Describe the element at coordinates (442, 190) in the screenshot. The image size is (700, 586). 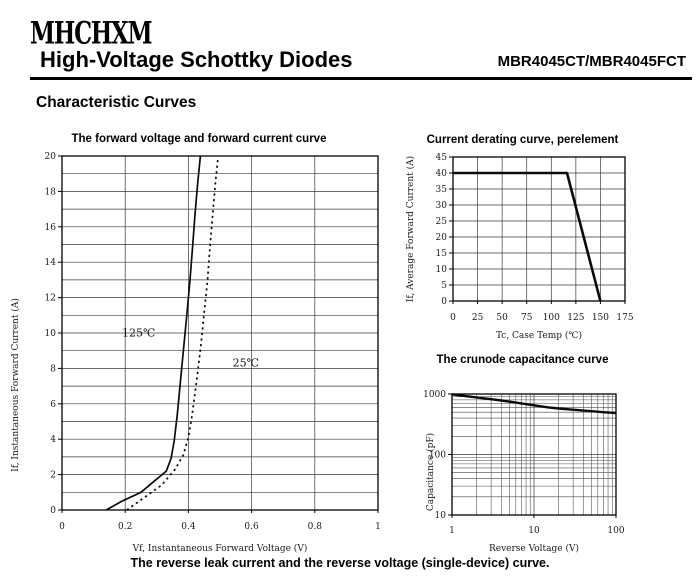
I see `y-tick-label: 35` at that location.